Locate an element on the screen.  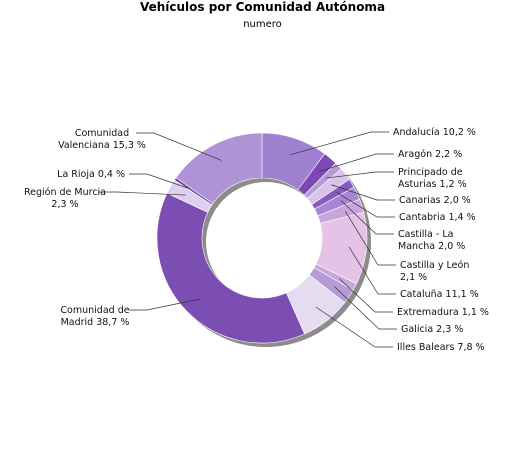
label-andalucia: Andalucía 10,2 % is located at coordinates (434, 132).